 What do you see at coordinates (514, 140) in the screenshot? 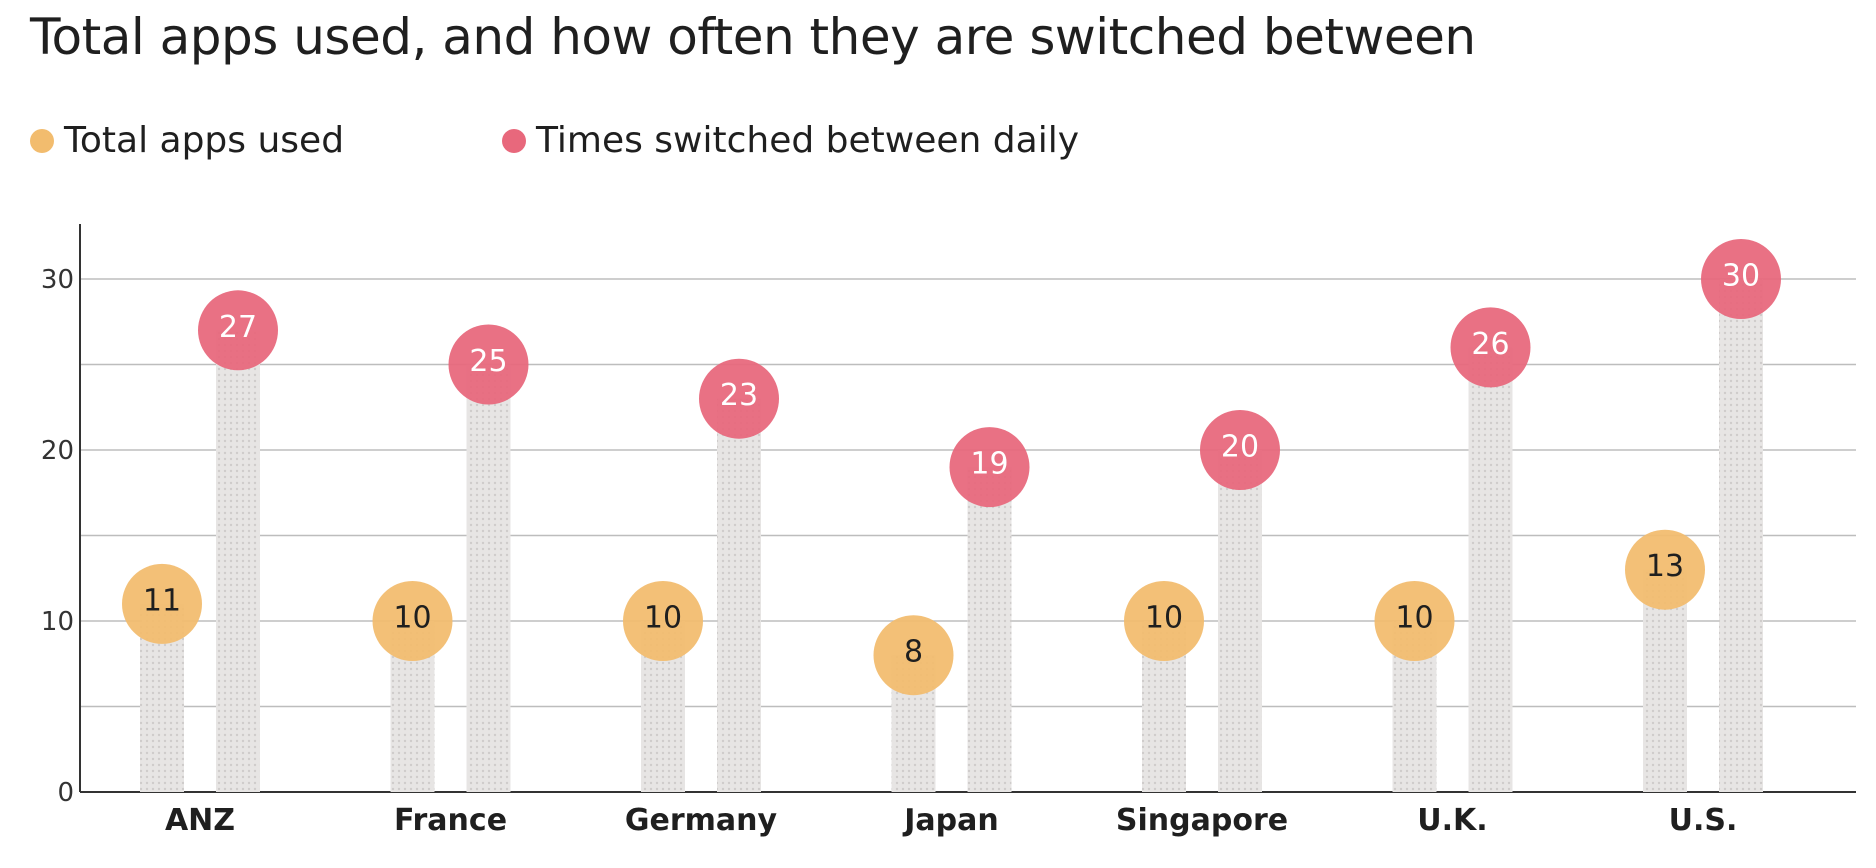
I see `legend-dot-times-switched` at bounding box center [514, 140].